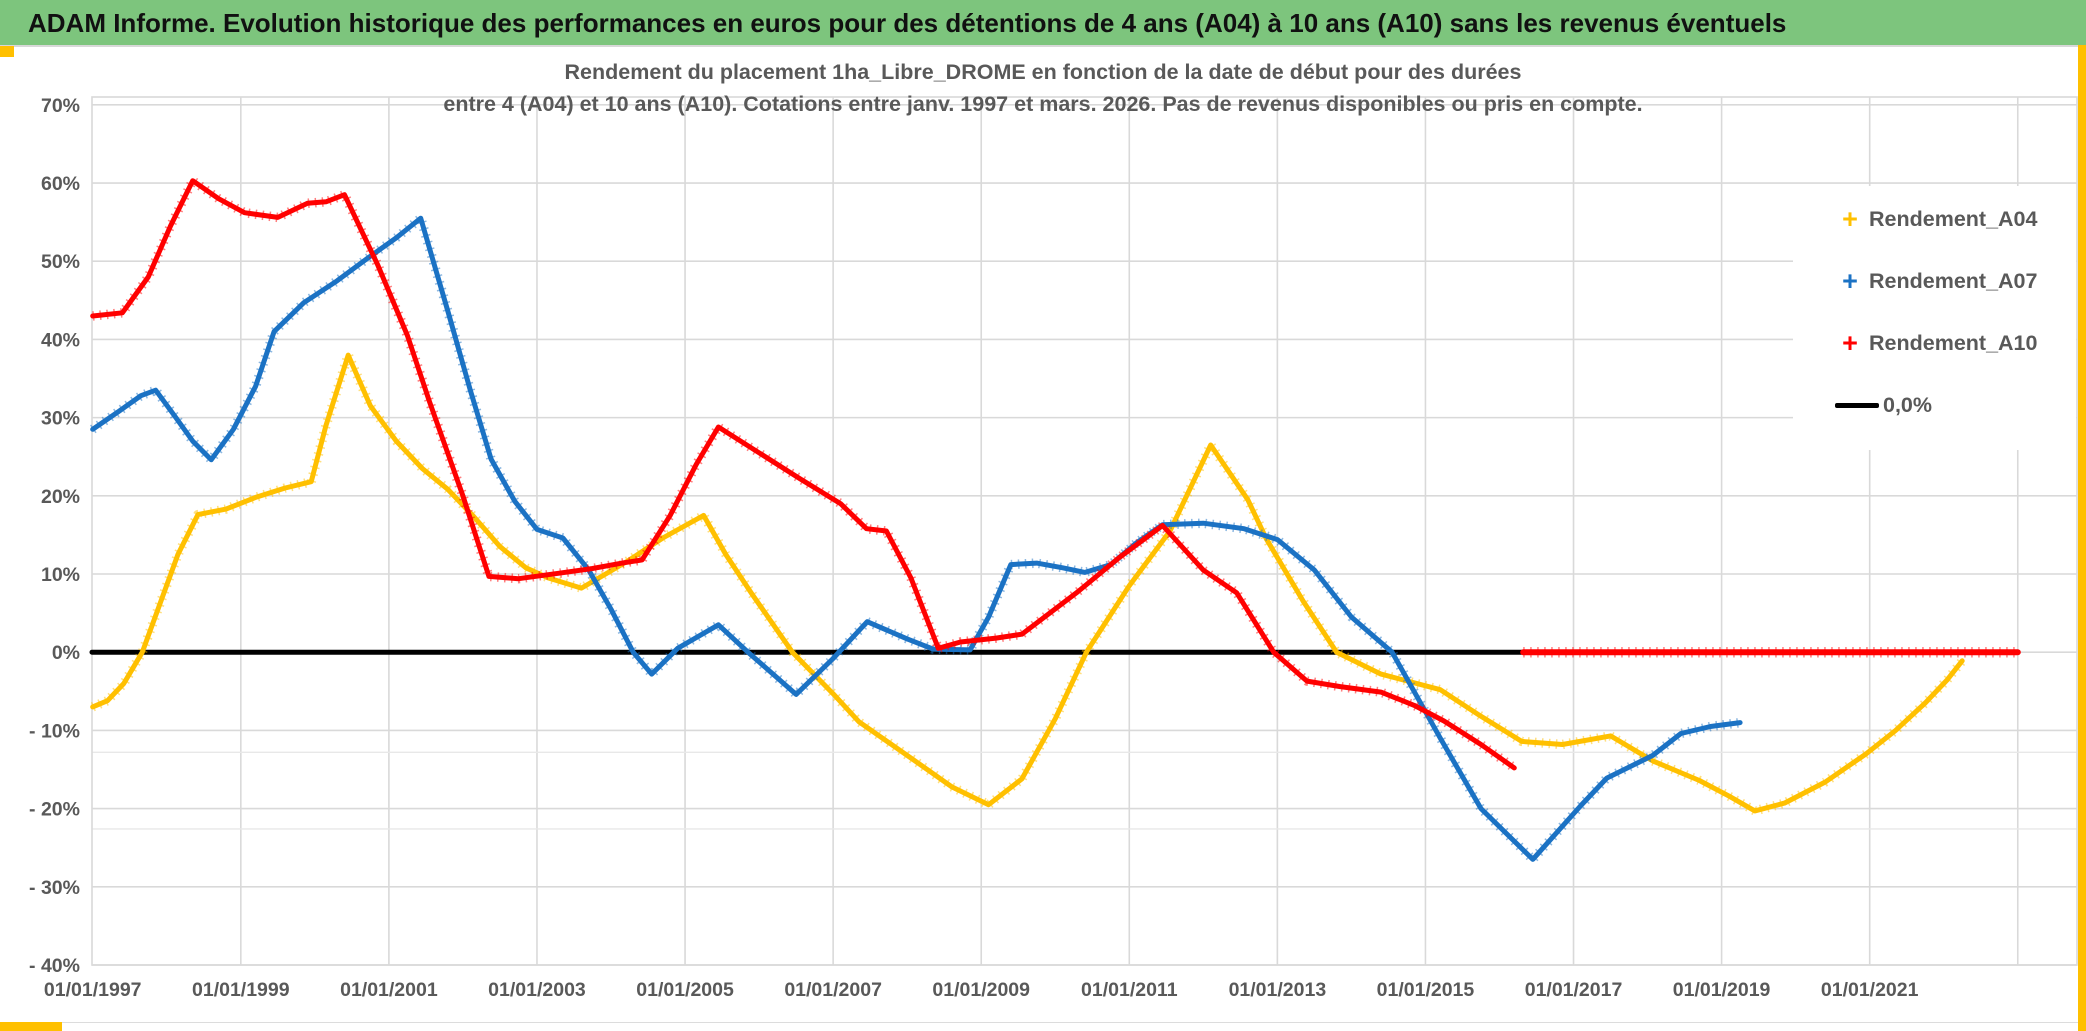 The image size is (2086, 1031). I want to click on legend-item-rendement-a07: + Rendement_A07, so click(1934, 281).